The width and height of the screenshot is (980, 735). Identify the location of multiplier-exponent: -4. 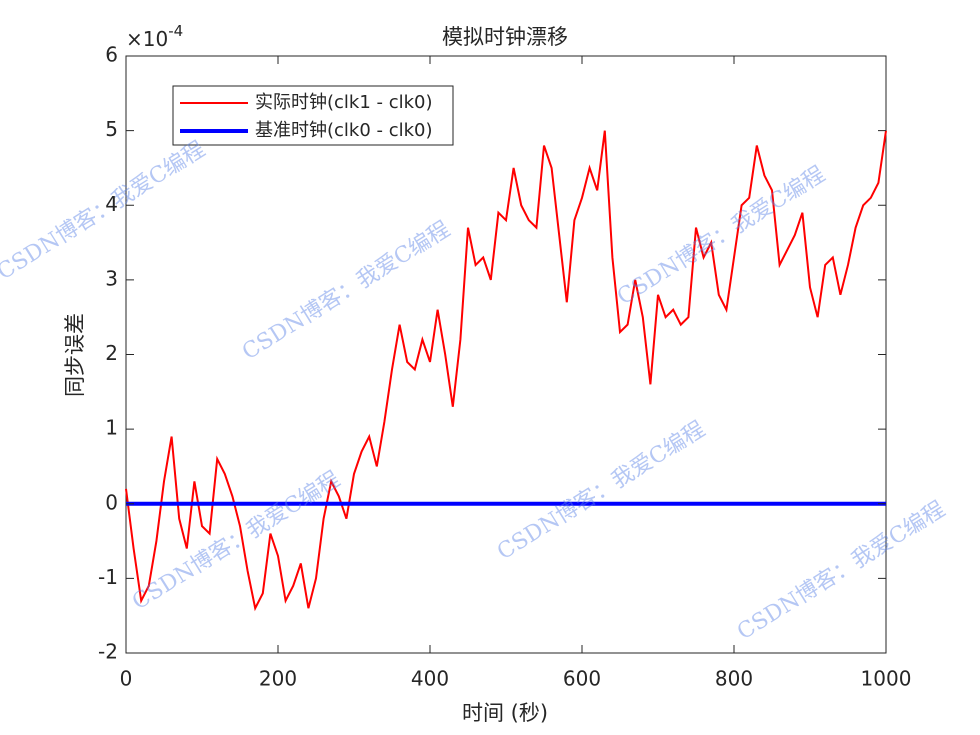
(175, 31).